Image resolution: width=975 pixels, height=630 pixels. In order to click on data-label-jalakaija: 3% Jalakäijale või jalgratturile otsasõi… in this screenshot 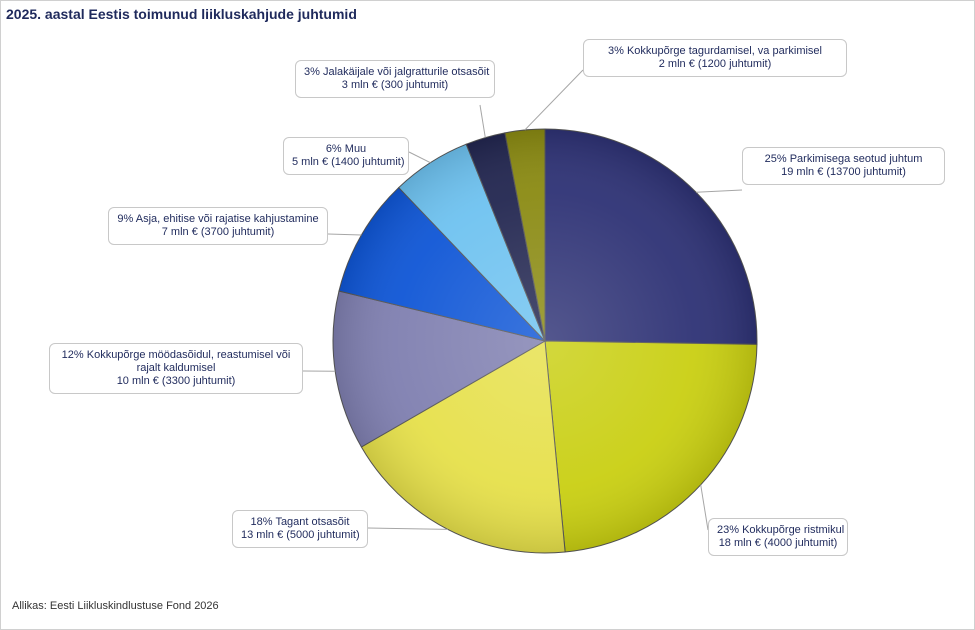, I will do `click(395, 79)`.